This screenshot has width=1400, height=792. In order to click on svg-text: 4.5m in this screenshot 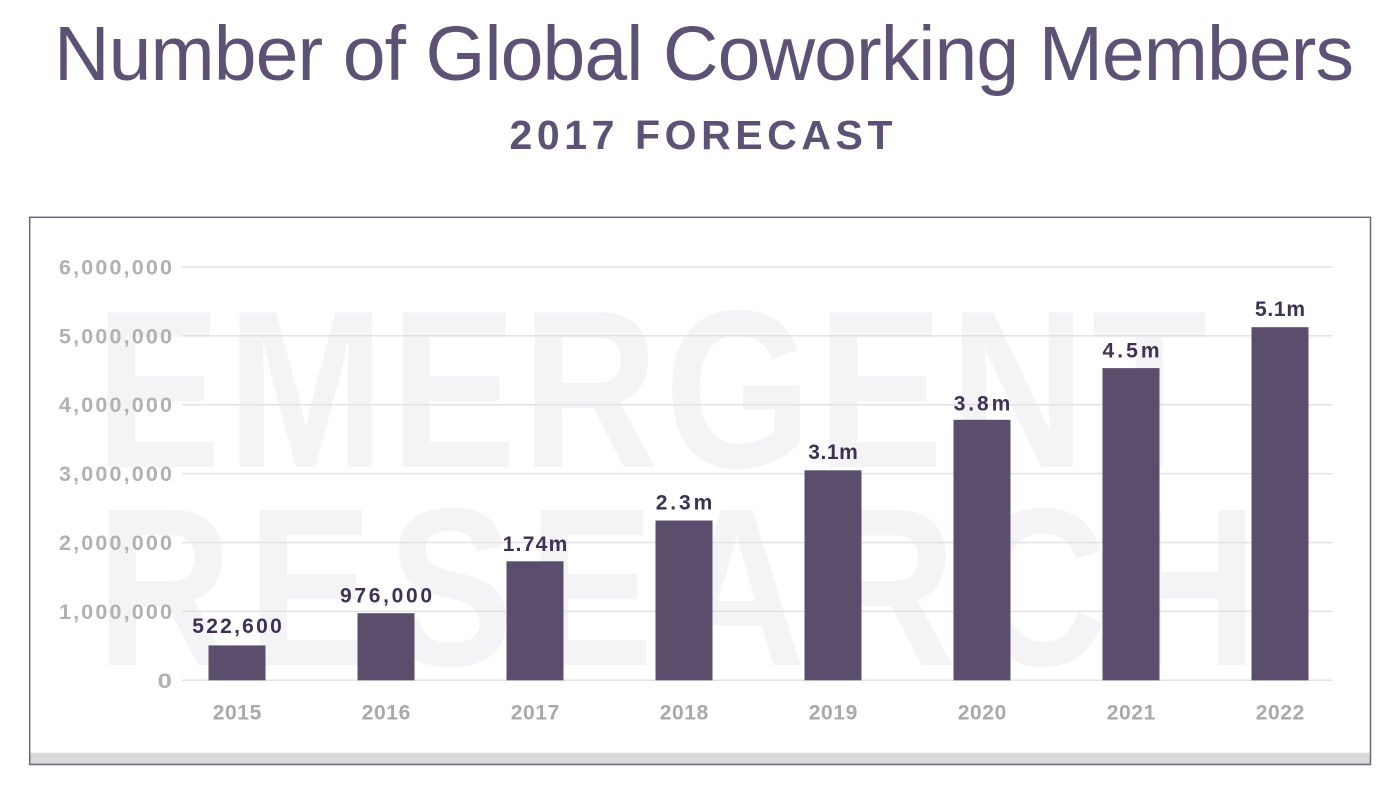, I will do `click(1131, 350)`.